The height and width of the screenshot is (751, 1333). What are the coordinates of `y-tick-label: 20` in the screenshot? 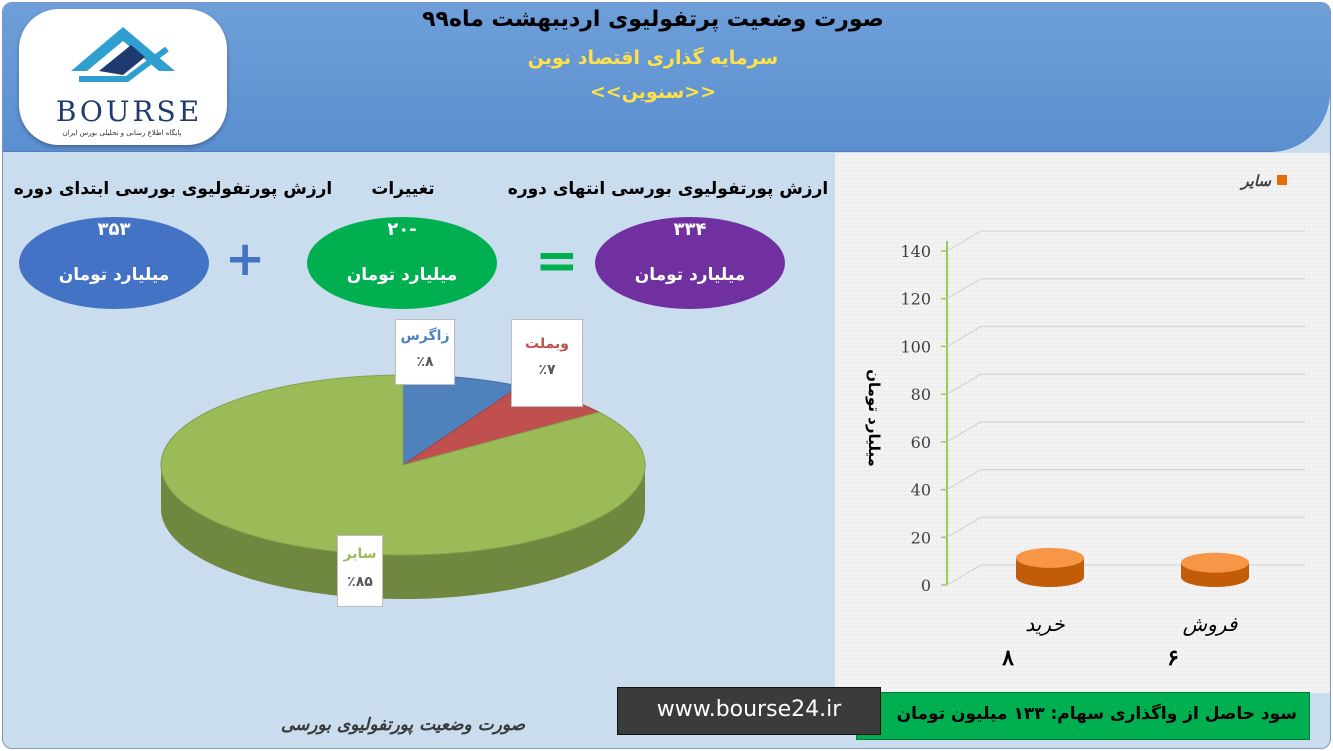 It's located at (921, 537).